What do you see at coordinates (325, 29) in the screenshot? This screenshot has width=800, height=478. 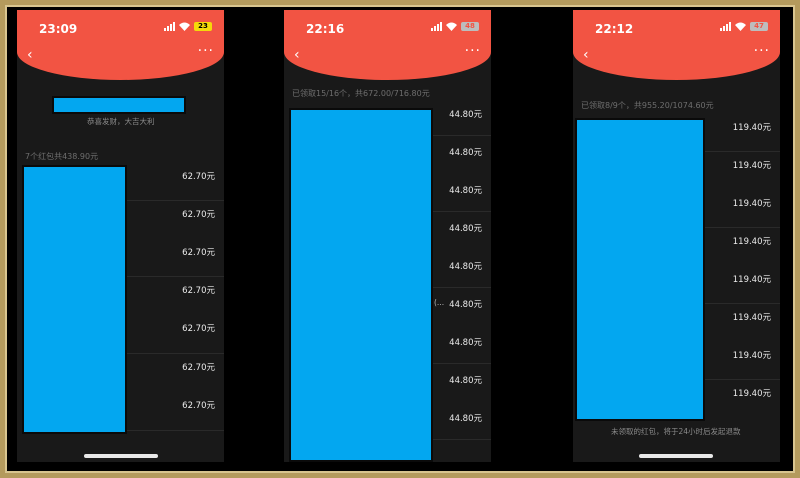 I see `status-time: 22:16` at bounding box center [325, 29].